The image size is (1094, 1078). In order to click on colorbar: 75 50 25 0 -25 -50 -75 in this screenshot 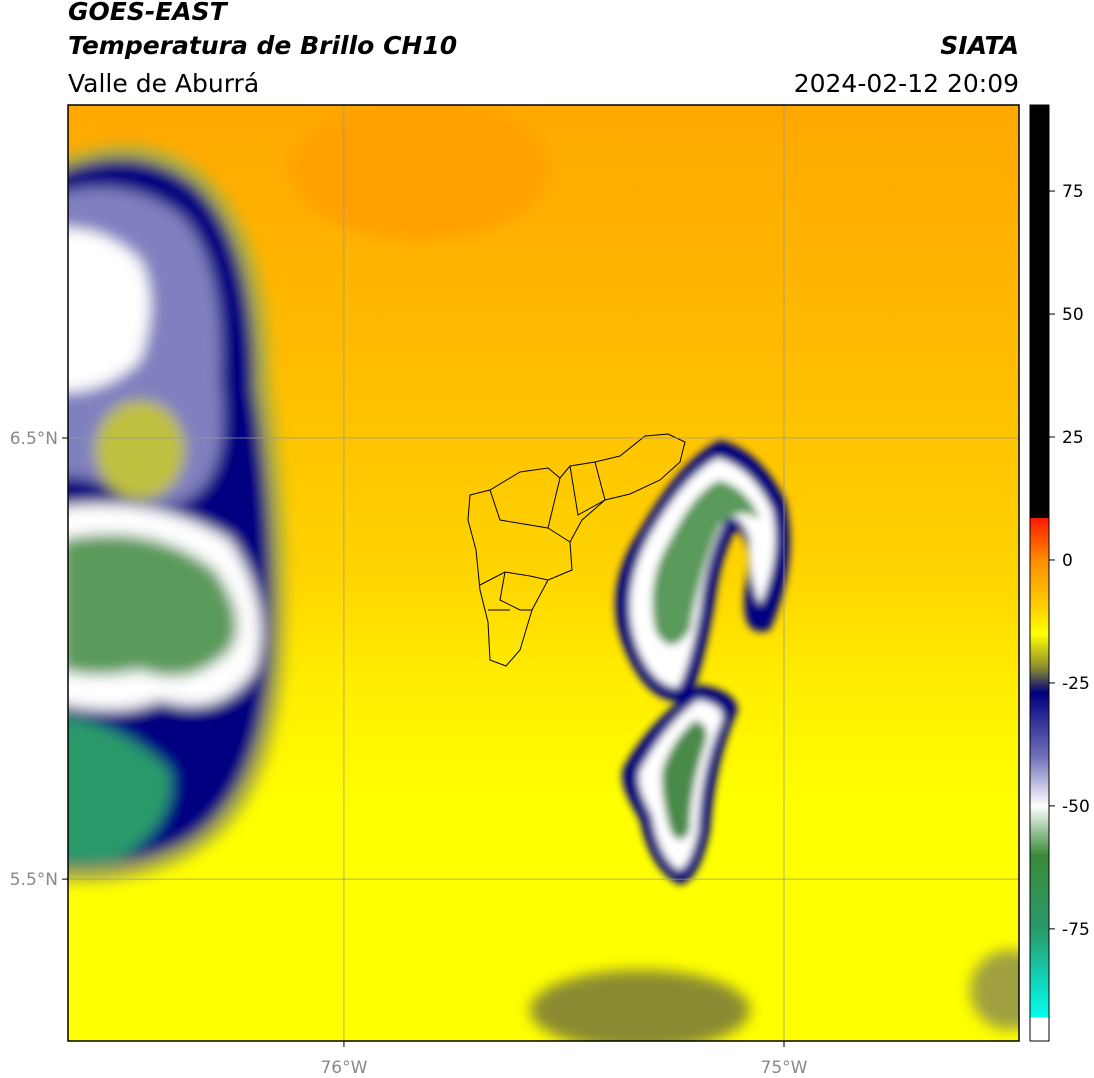, I will do `click(1060, 573)`.